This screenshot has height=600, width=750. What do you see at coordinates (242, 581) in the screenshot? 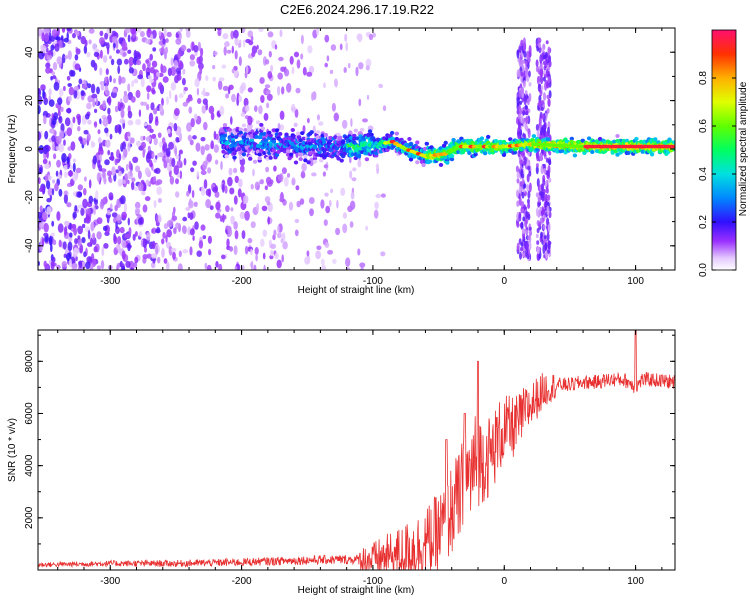
I see `x-tick-label: -200` at bounding box center [242, 581].